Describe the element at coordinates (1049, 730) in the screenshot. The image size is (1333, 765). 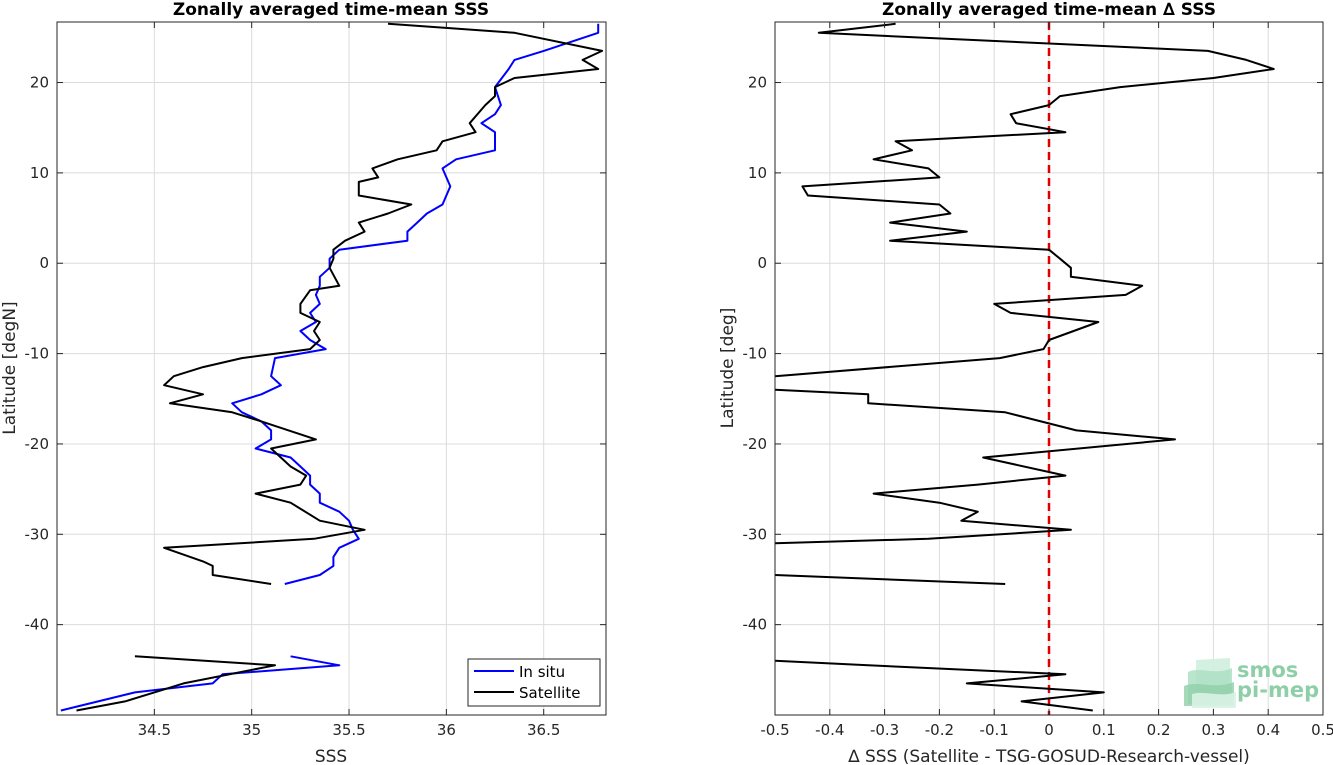
I see `right-x-tick-label: 0` at that location.